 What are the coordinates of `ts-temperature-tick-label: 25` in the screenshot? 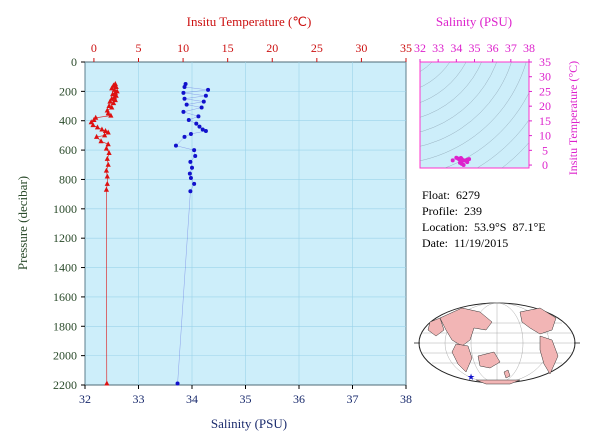 It's located at (545, 91).